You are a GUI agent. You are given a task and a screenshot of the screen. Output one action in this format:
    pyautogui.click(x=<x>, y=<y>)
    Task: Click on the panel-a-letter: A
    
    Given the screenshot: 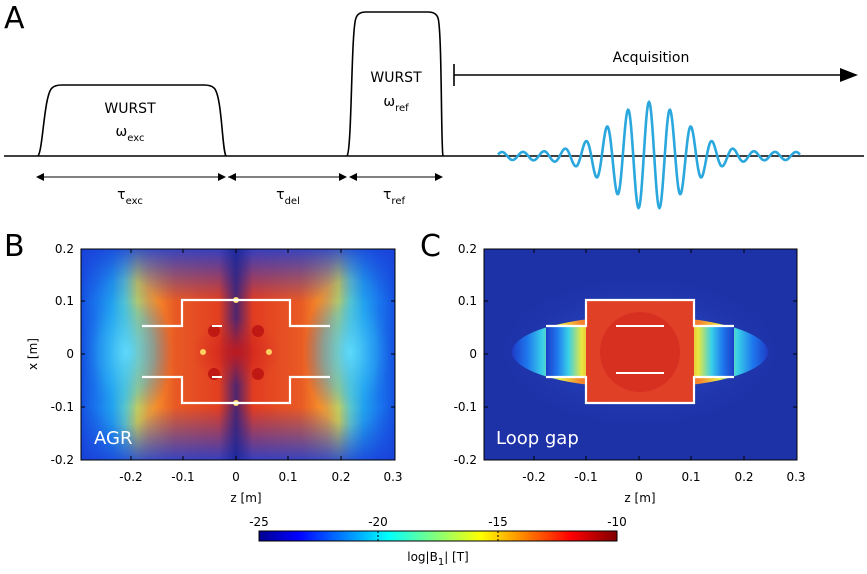 What is the action you would take?
    pyautogui.click(x=14, y=18)
    